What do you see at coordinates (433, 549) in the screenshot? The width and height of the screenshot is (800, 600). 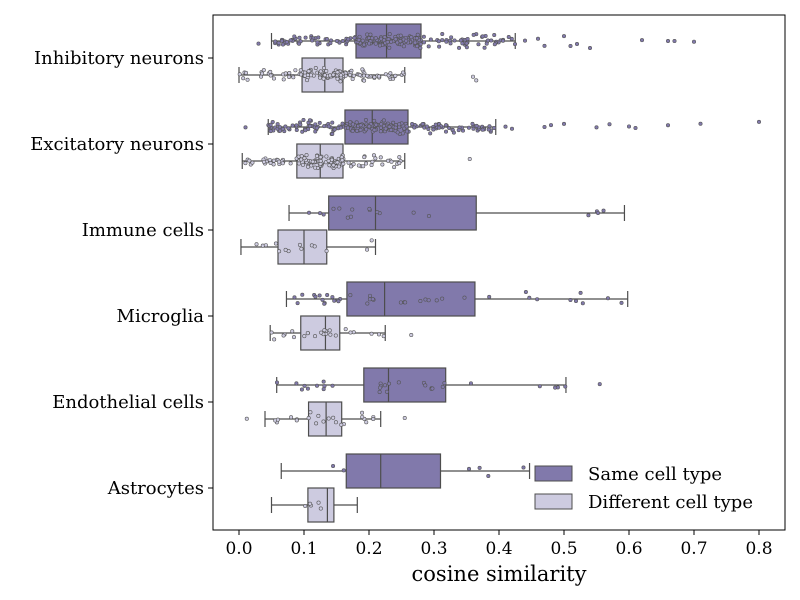 I see `x-tick-label: 0.3` at bounding box center [433, 549].